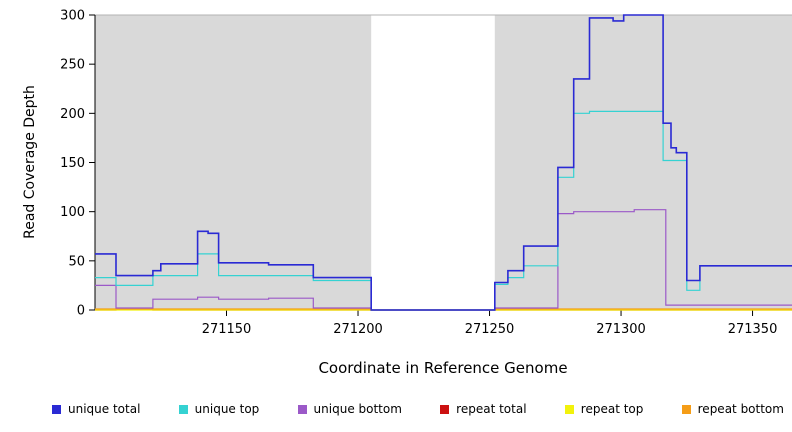 Image resolution: width=792 pixels, height=432 pixels. Describe the element at coordinates (740, 409) in the screenshot. I see `legend-label-repeat-bottom: repeat bottom` at that location.